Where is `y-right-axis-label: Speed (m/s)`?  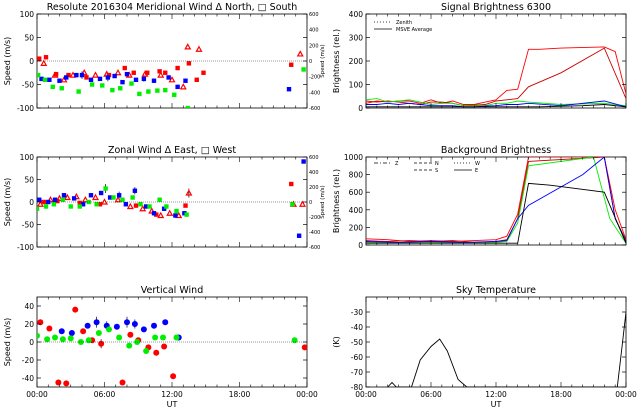
y-right-axis-label: Speed (m/s) is located at coordinates (323, 201).